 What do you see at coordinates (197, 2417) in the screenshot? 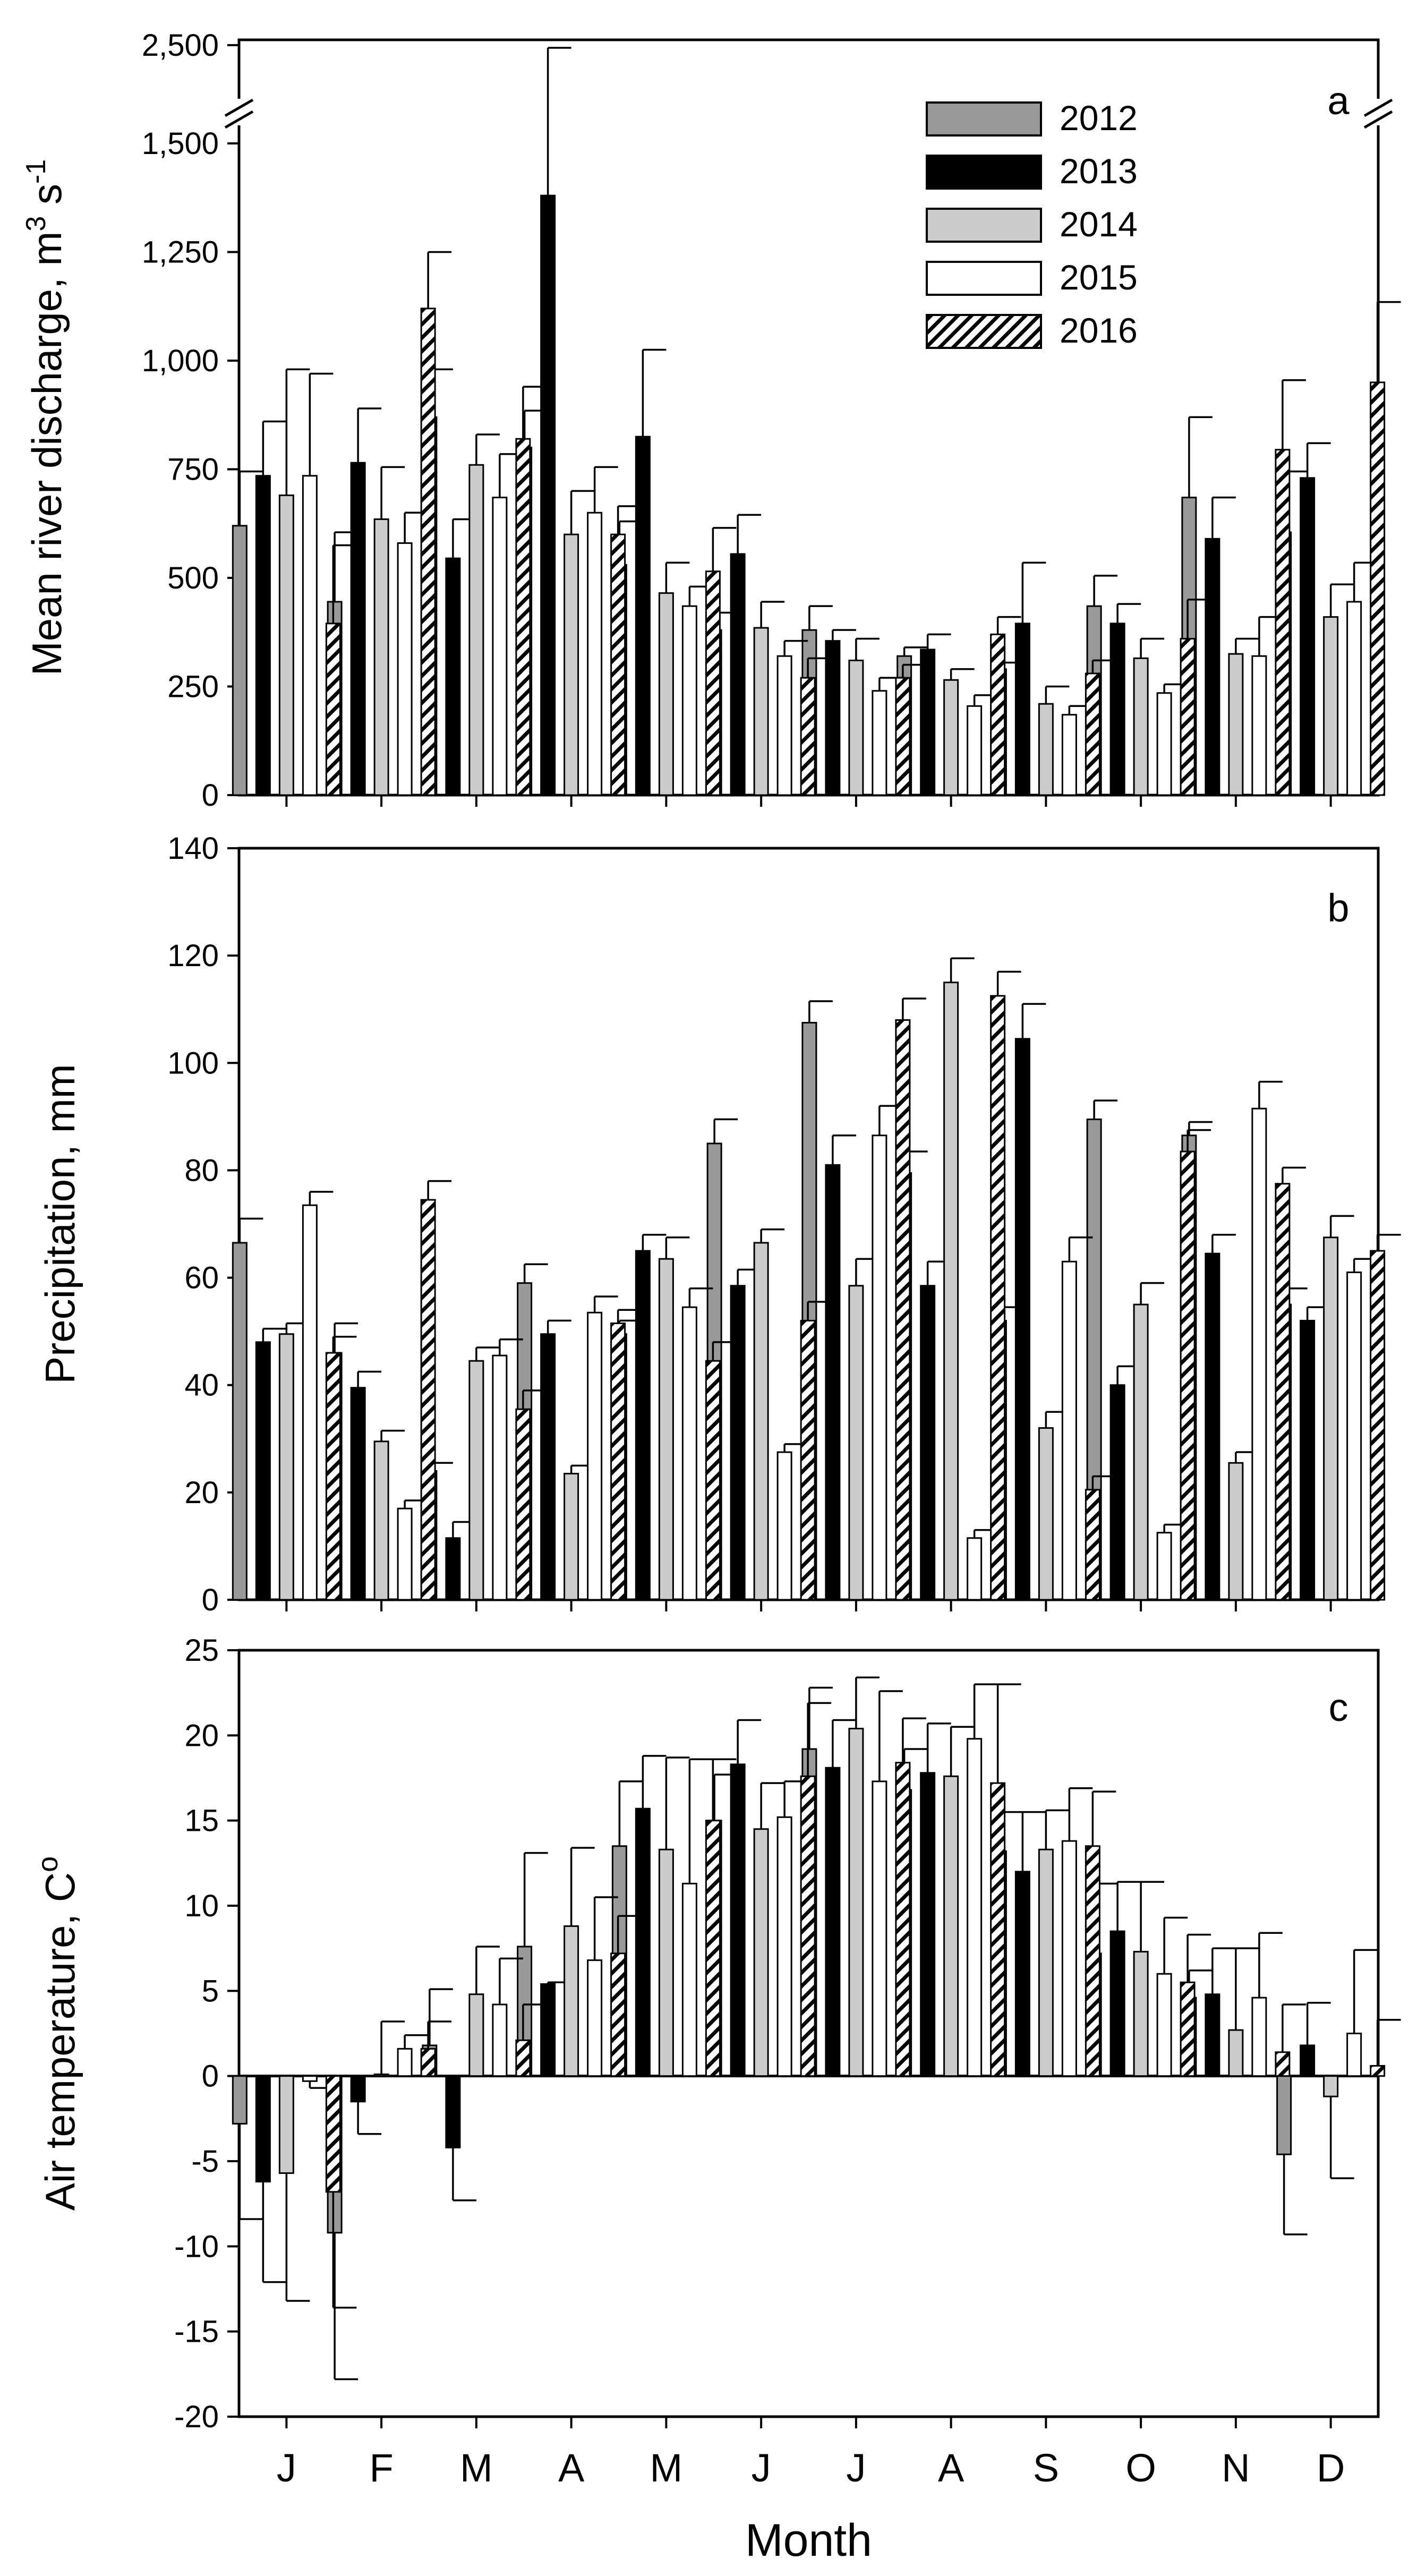
I see `y-tick-label: -20` at bounding box center [197, 2417].